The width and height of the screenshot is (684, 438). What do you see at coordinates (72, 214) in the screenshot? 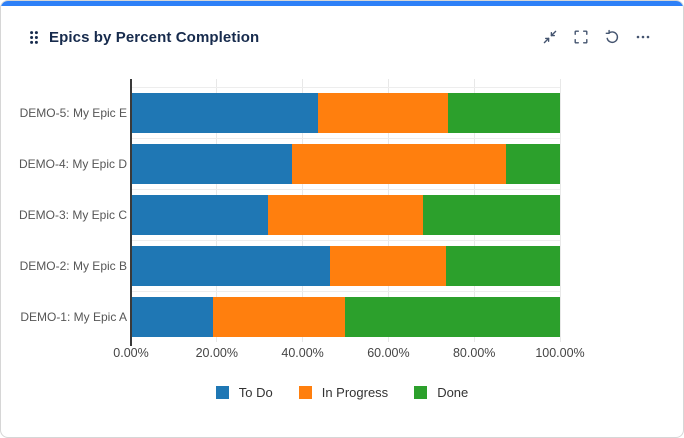
I see `category-label: DEMO-3: My Epic C` at bounding box center [72, 214].